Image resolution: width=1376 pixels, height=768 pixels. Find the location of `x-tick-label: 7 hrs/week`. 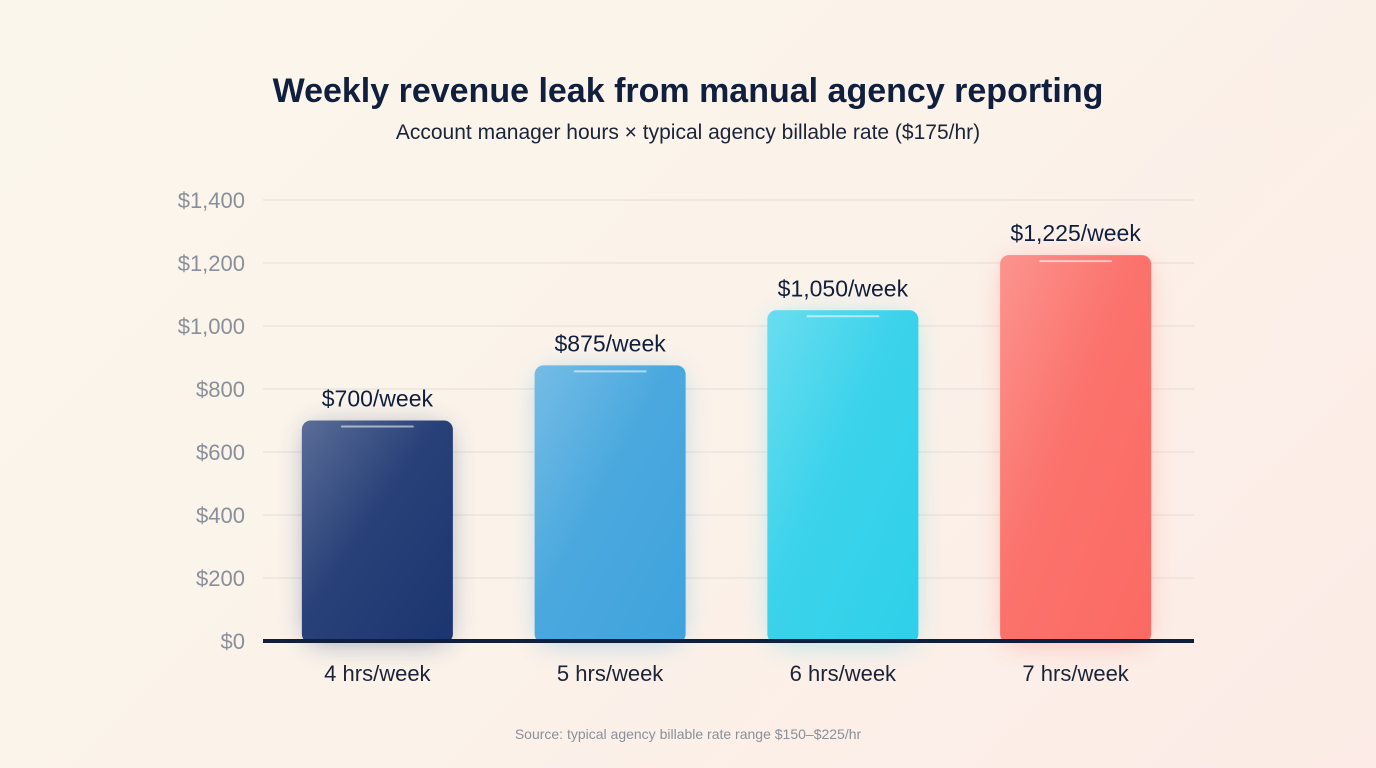

x-tick-label: 7 hrs/week is located at coordinates (1075, 673).